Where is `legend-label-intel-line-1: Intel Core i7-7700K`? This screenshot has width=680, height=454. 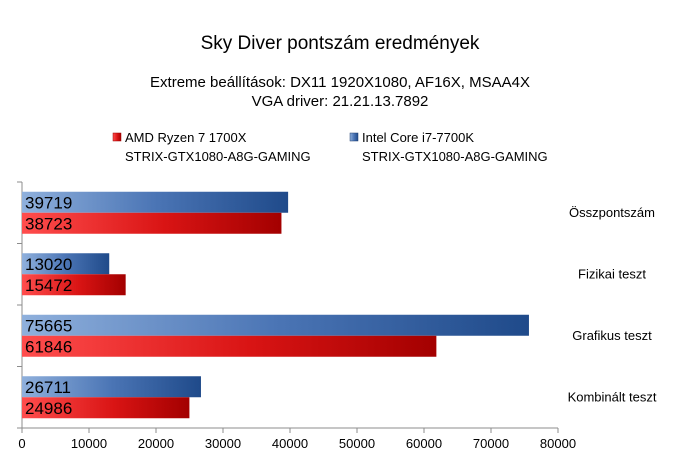 legend-label-intel-line-1: Intel Core i7-7700K is located at coordinates (418, 137).